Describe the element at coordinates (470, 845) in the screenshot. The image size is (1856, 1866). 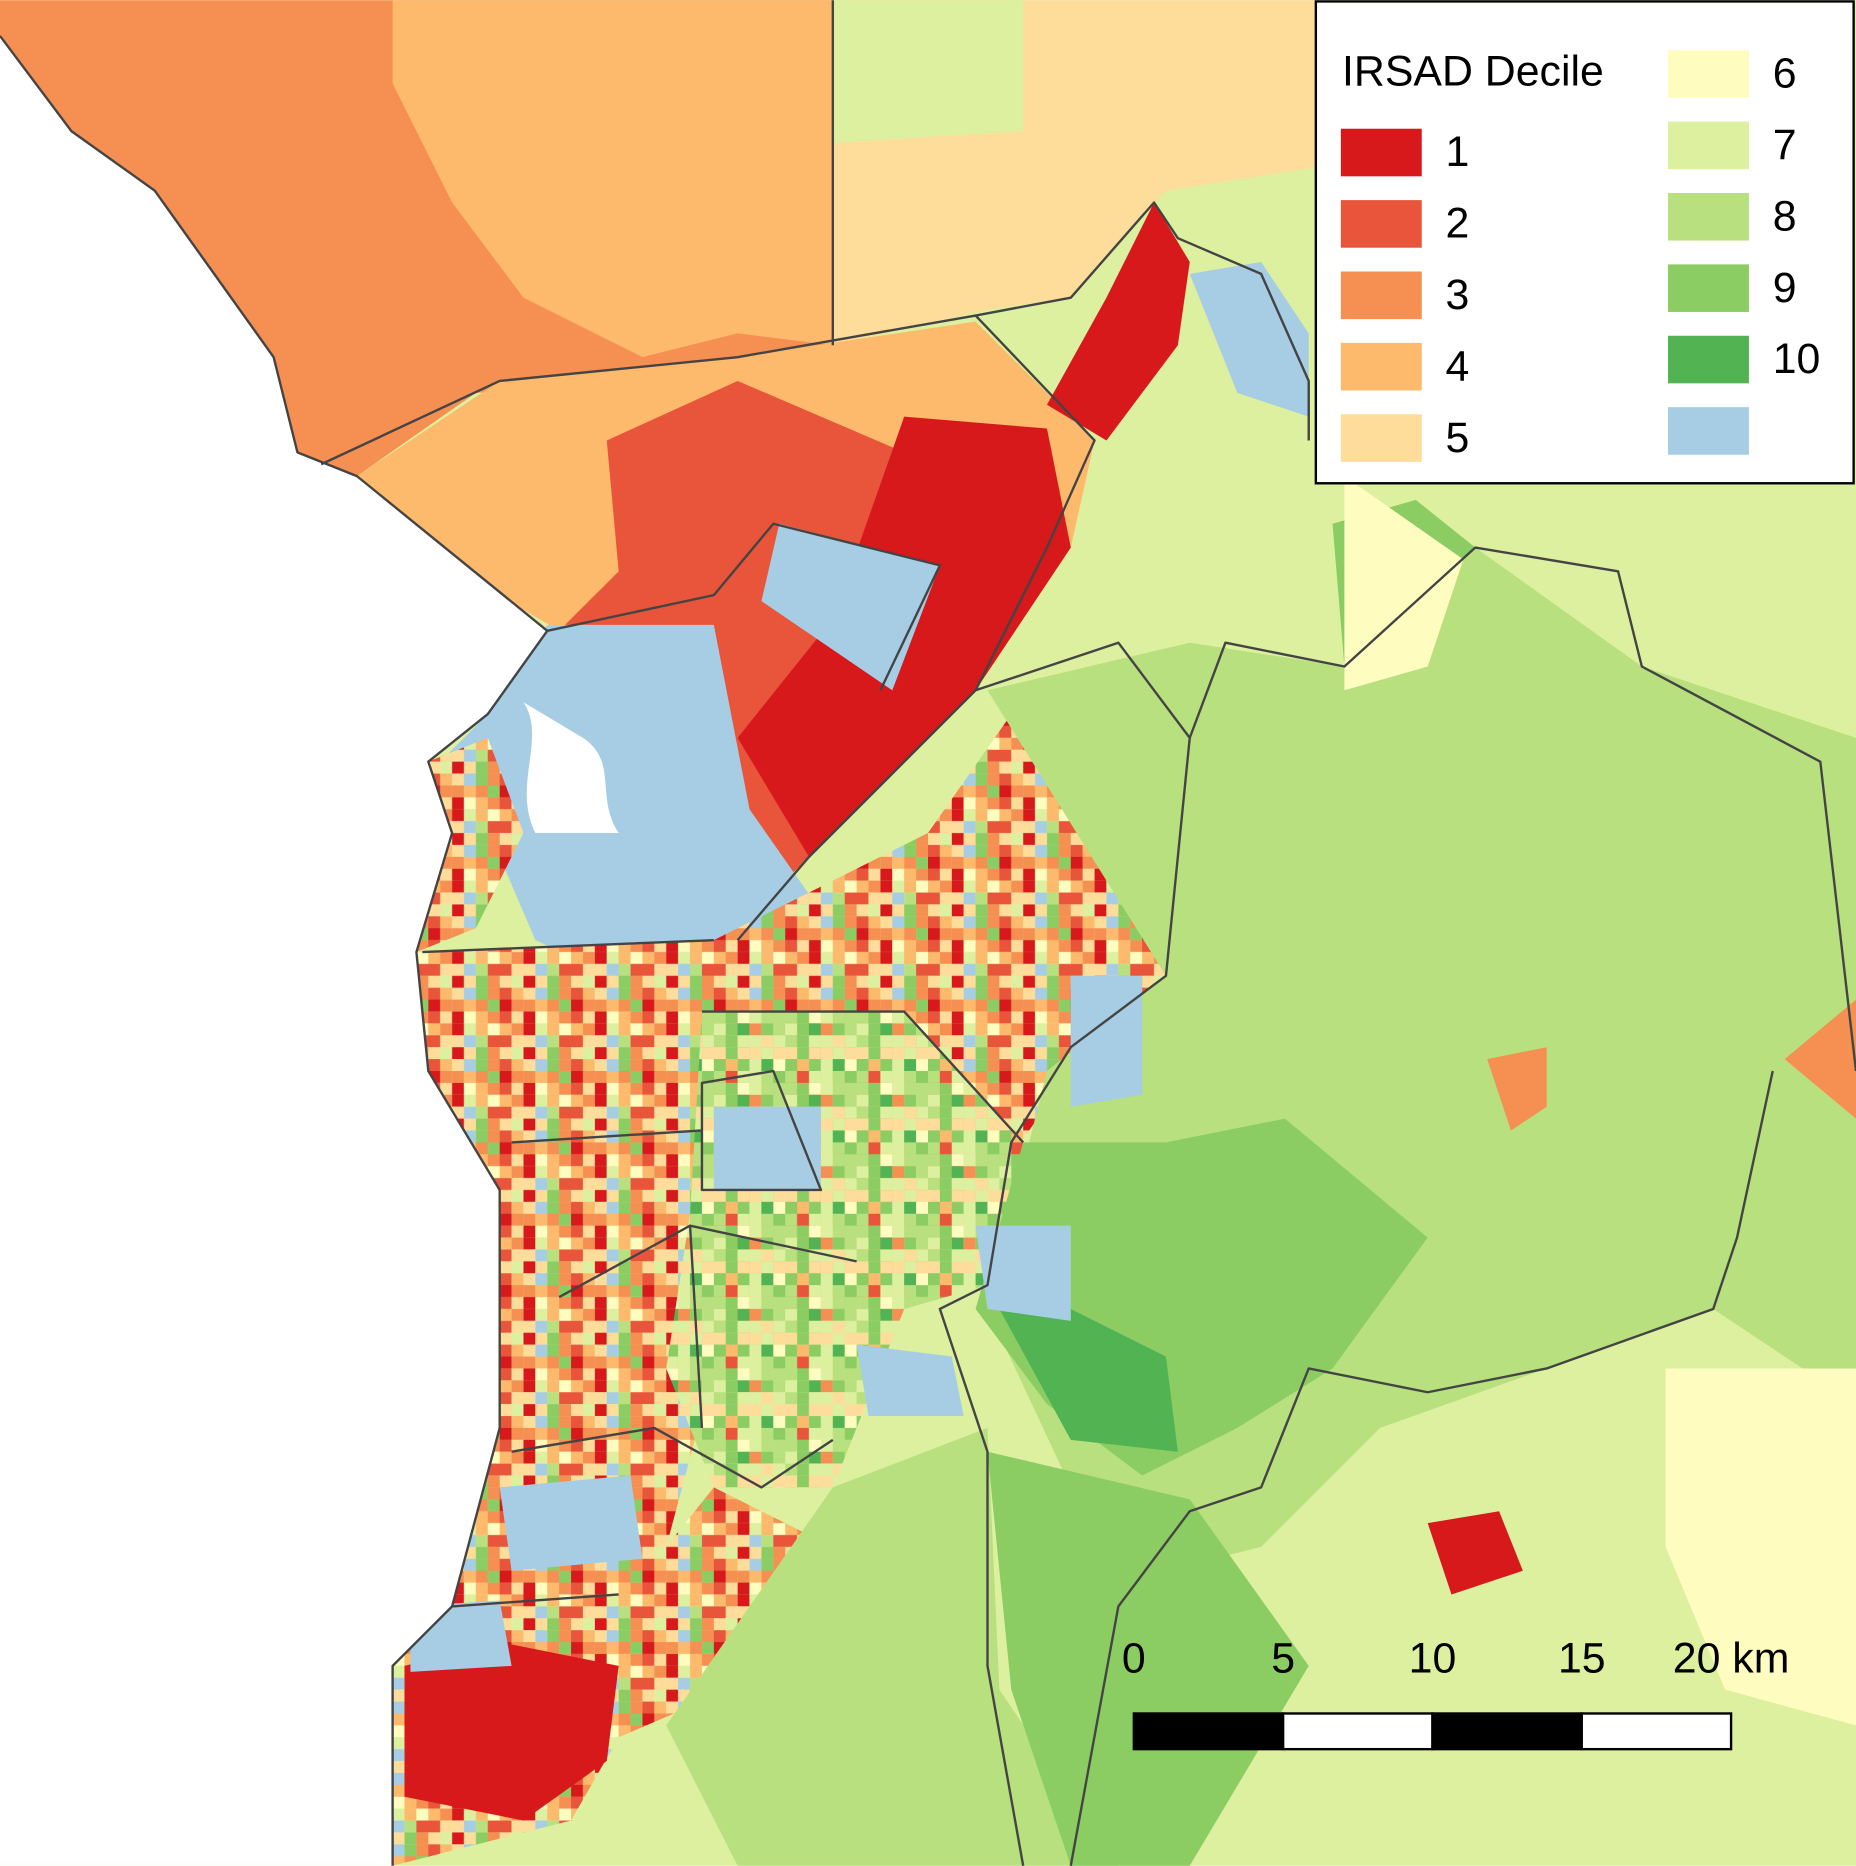
I see `region-mixed` at that location.